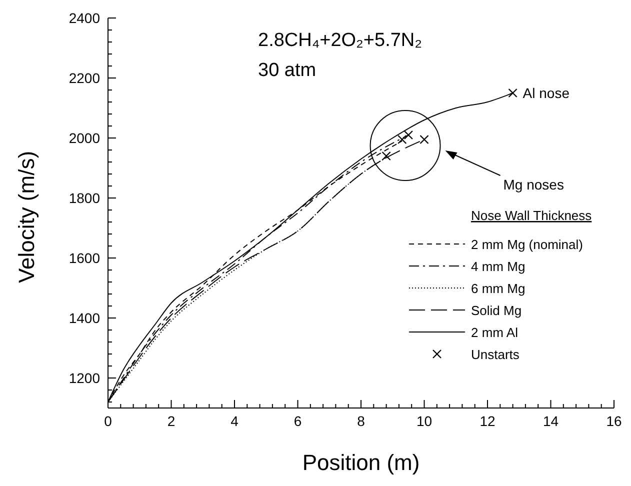 The image size is (631, 486). What do you see at coordinates (498, 288) in the screenshot?
I see `legend-label: 6 mm Mg` at bounding box center [498, 288].